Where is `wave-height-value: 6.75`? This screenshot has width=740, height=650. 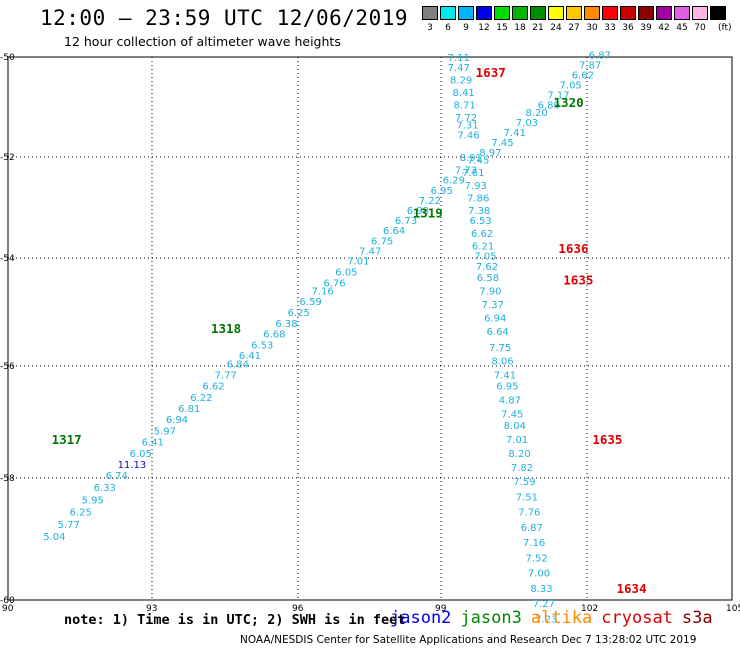
wave-height-value: 6.75 is located at coordinates (382, 241).